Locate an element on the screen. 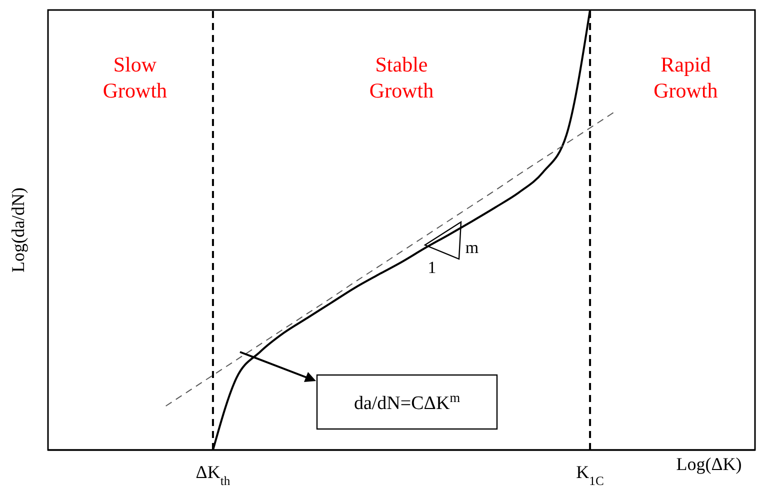 The image size is (772, 492). x-tick-label: K$_{1C}$ is located at coordinates (590, 475).